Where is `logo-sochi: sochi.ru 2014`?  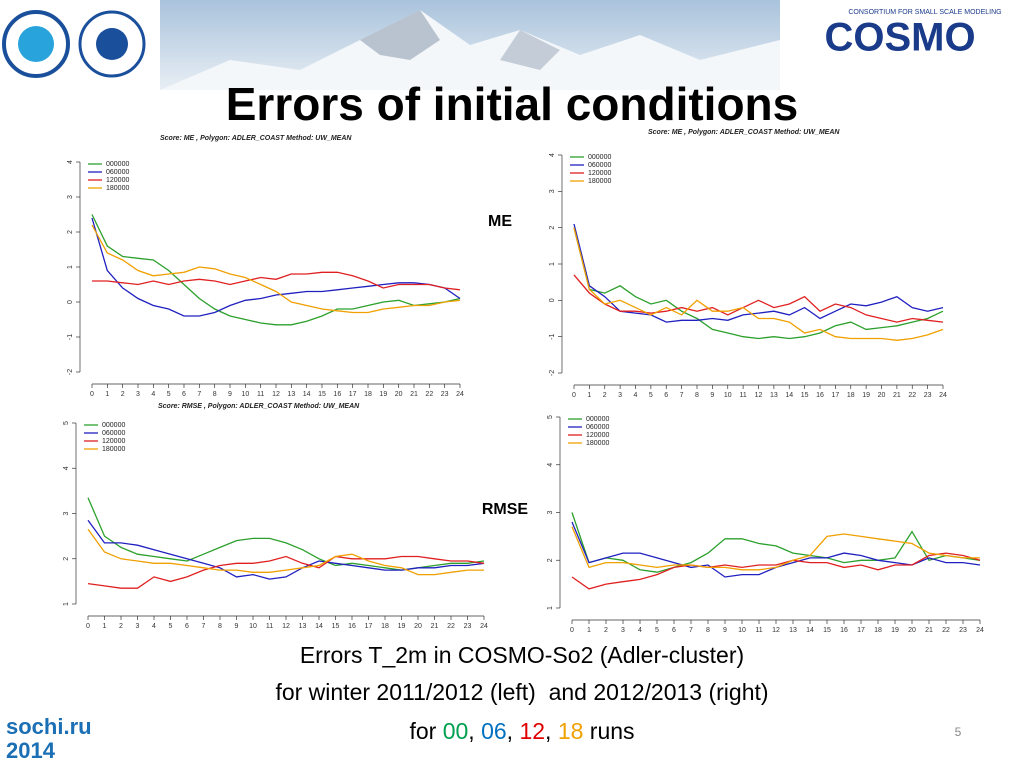 logo-sochi: sochi.ru 2014 is located at coordinates (49, 738).